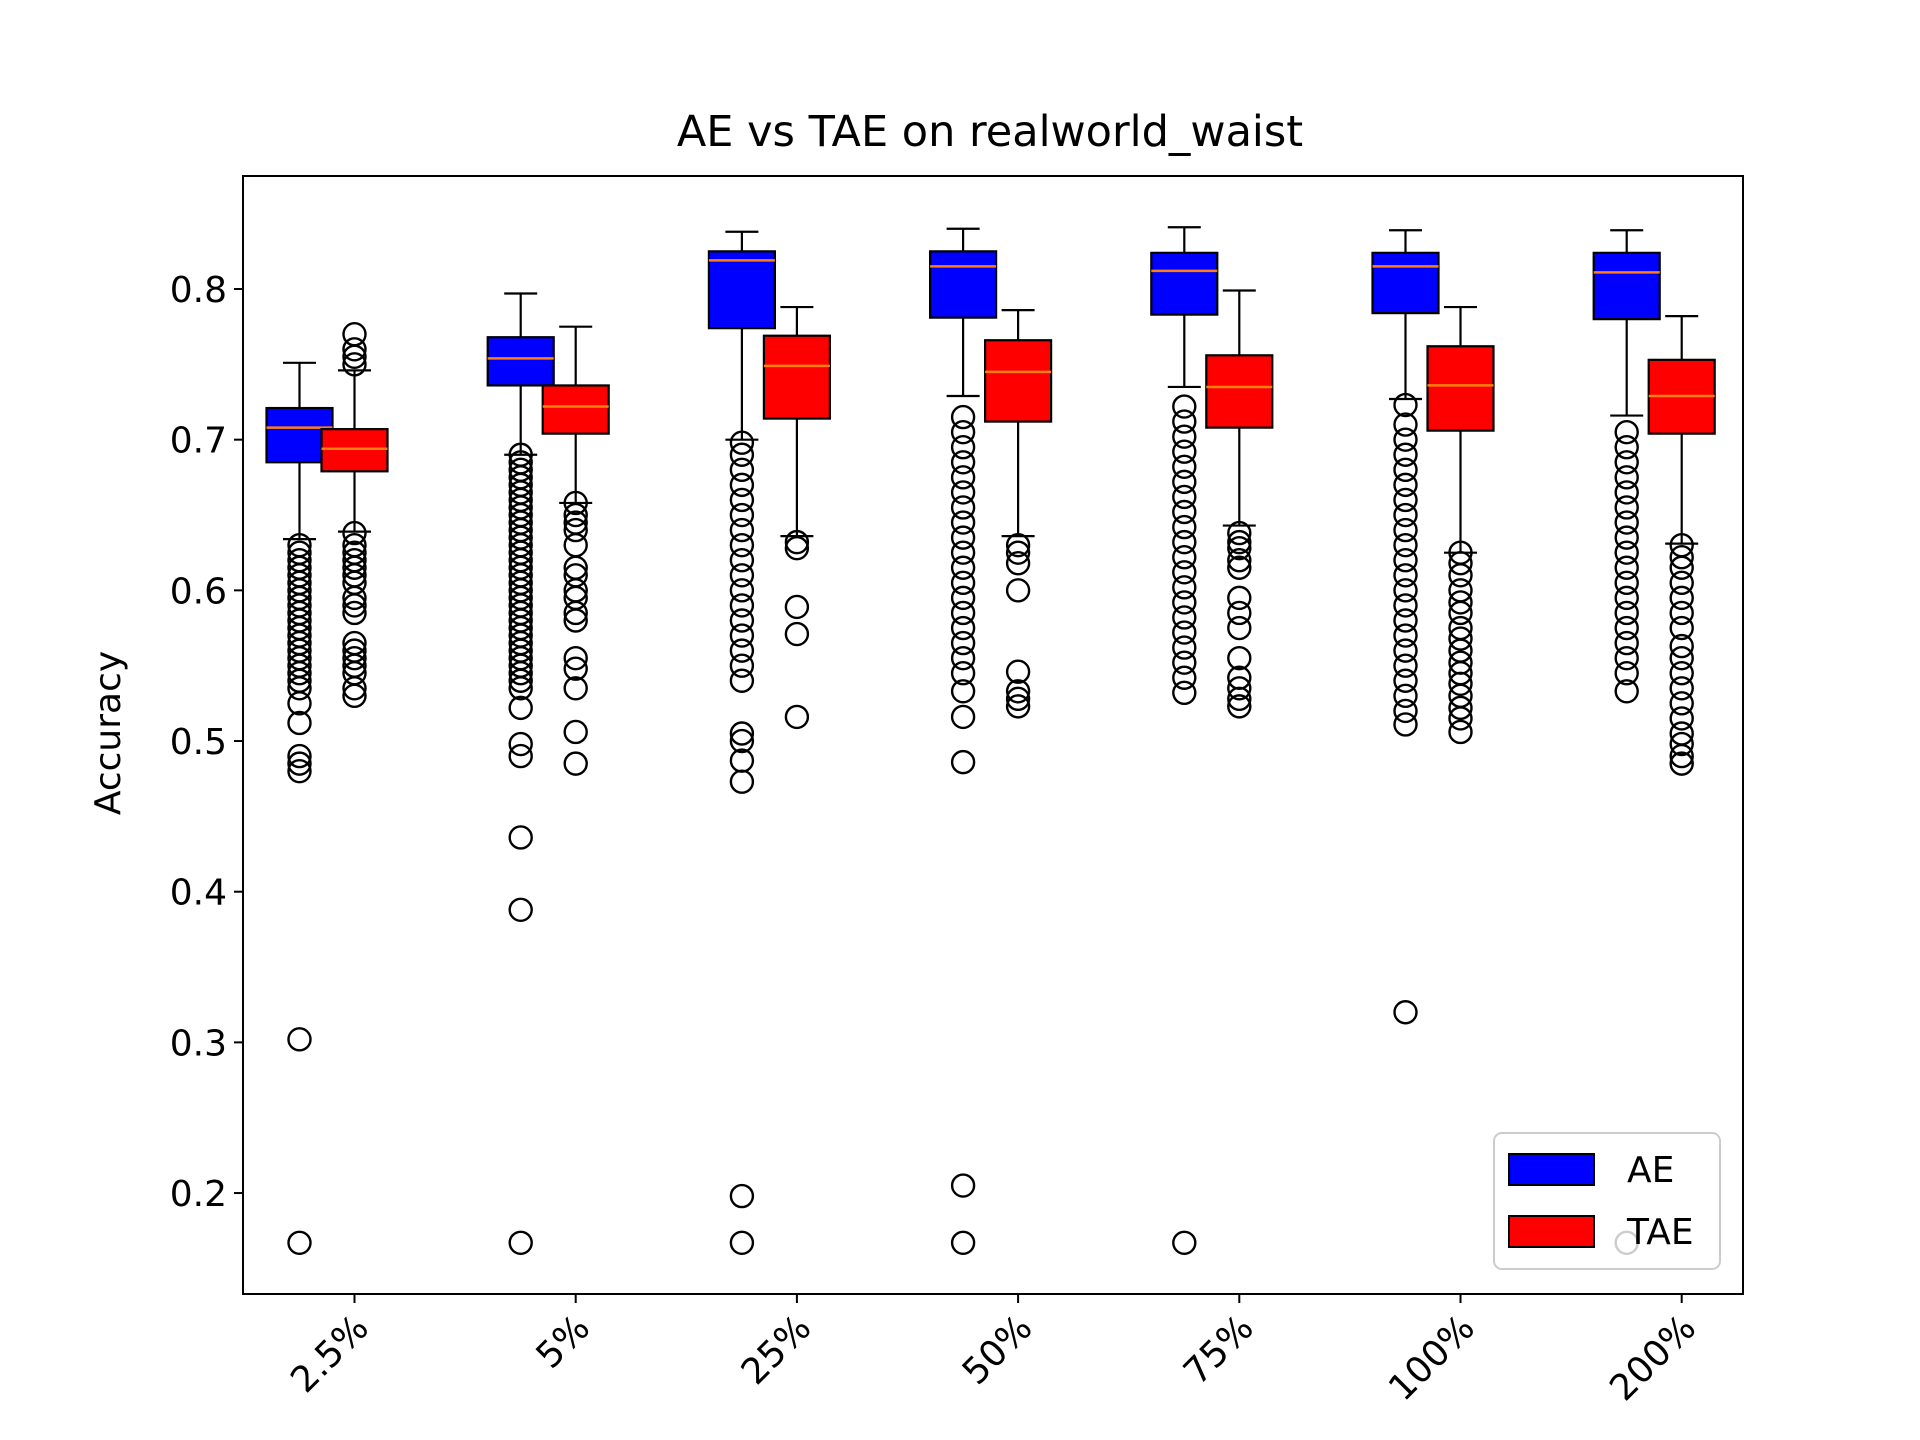  Describe the element at coordinates (198, 290) in the screenshot. I see `y-tick-label: 0.8` at that location.